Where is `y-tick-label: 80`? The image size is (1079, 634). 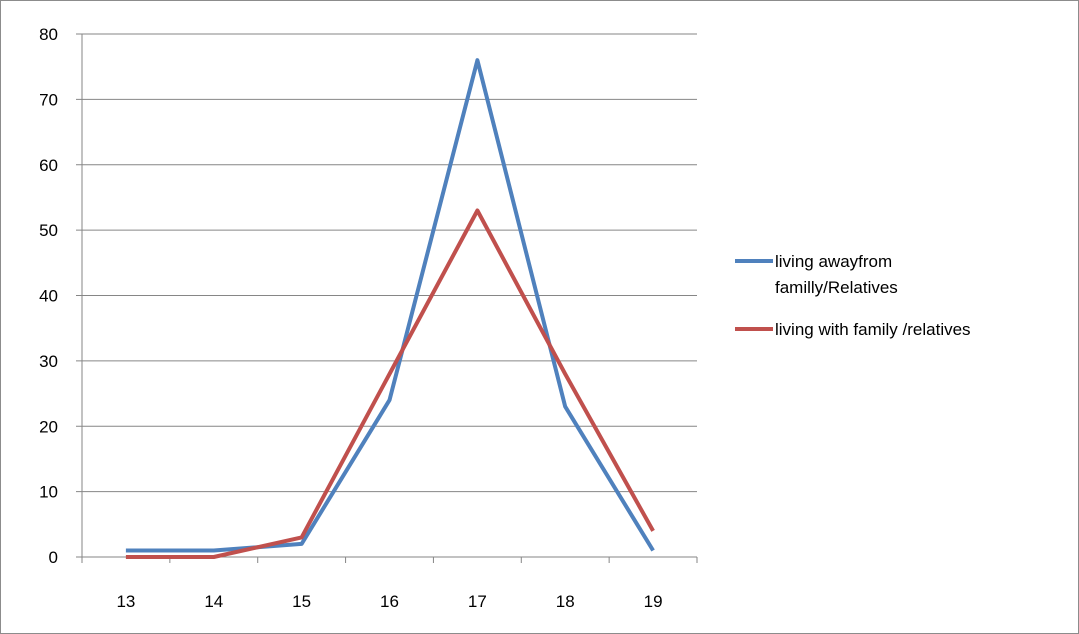
y-tick-label: 80 is located at coordinates (48, 34).